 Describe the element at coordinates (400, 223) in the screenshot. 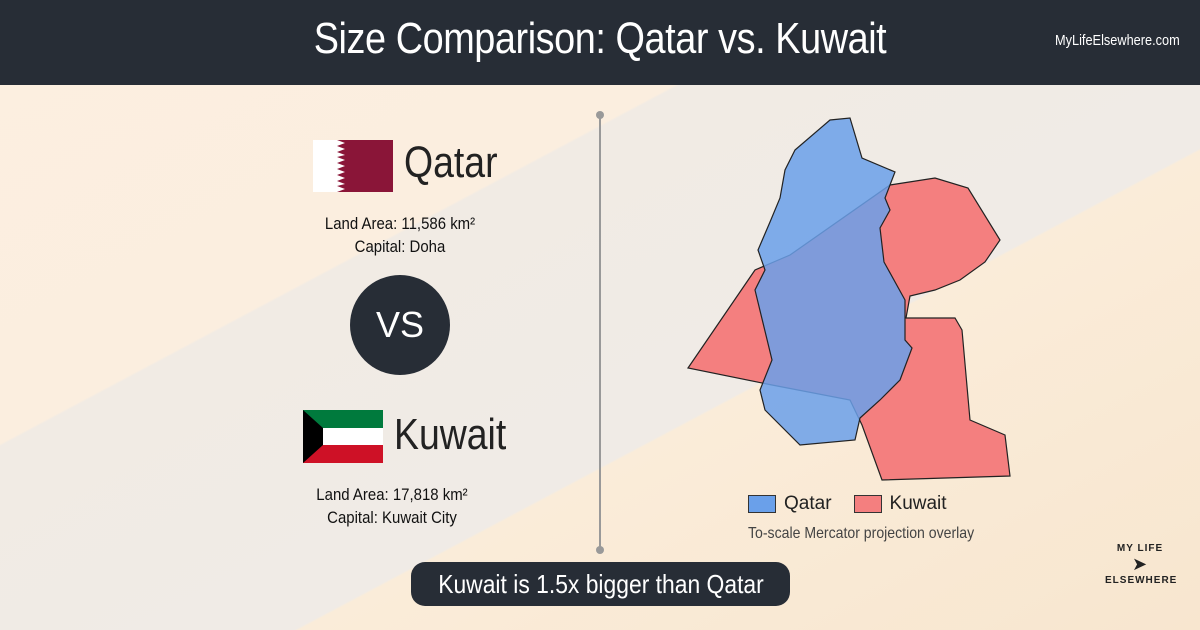

I see `land-area: Land Area: 11,586 km²` at that location.